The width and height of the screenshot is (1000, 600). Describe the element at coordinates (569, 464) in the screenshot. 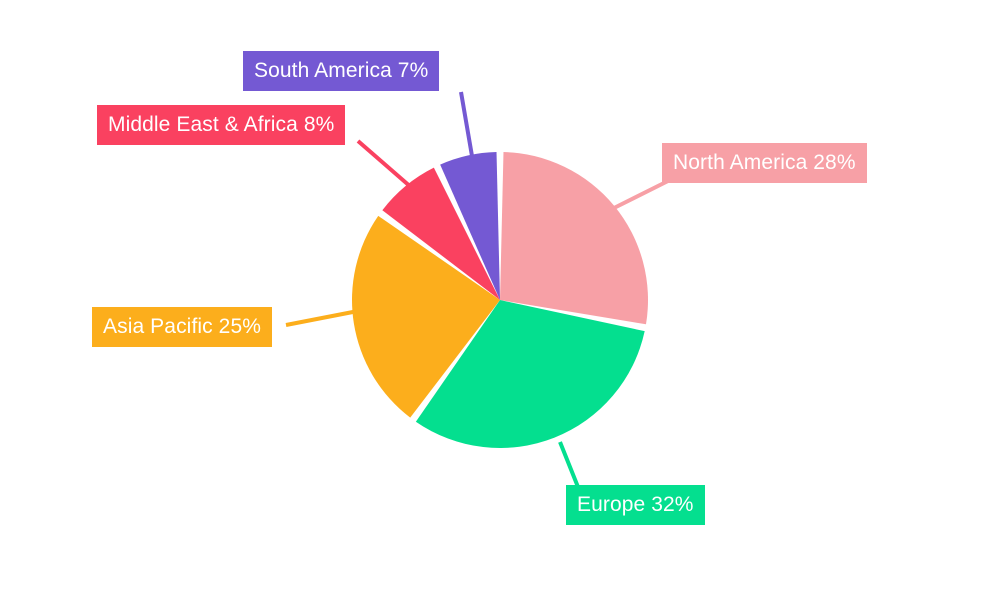

I see `leader-line-europe` at that location.